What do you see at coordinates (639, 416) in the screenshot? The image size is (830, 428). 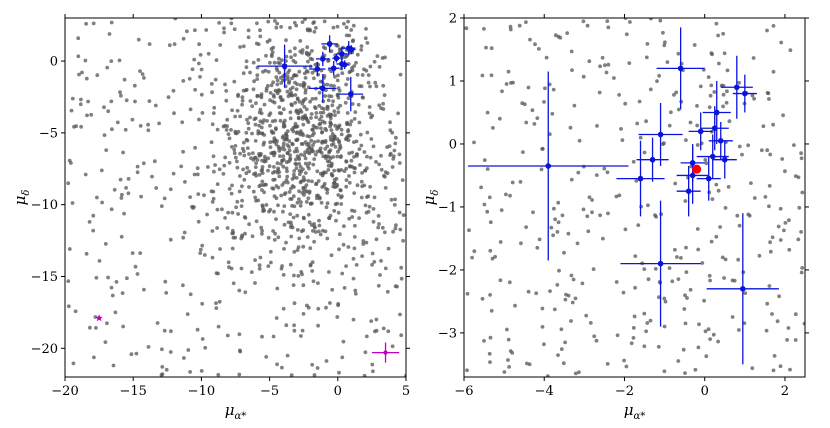 I see `x-axis-label-sub: α*` at bounding box center [639, 416].